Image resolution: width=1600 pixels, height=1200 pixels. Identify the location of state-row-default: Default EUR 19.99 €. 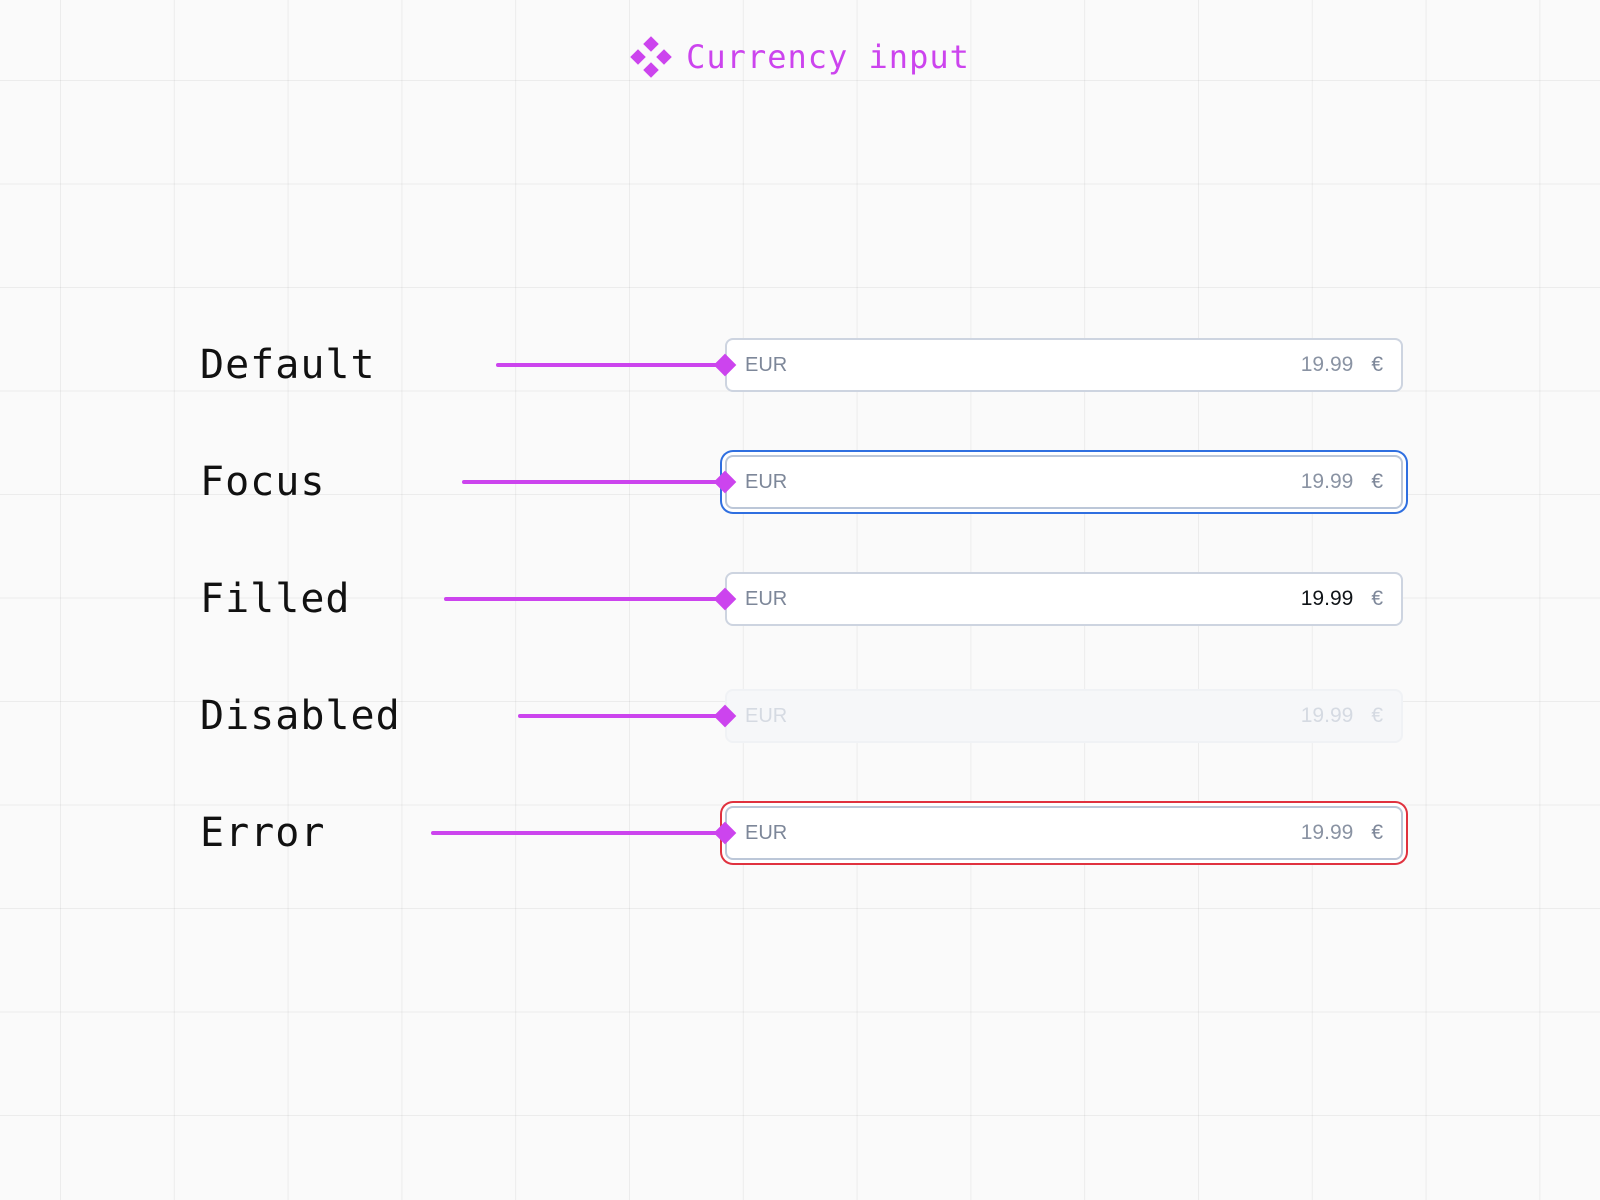
(800, 365).